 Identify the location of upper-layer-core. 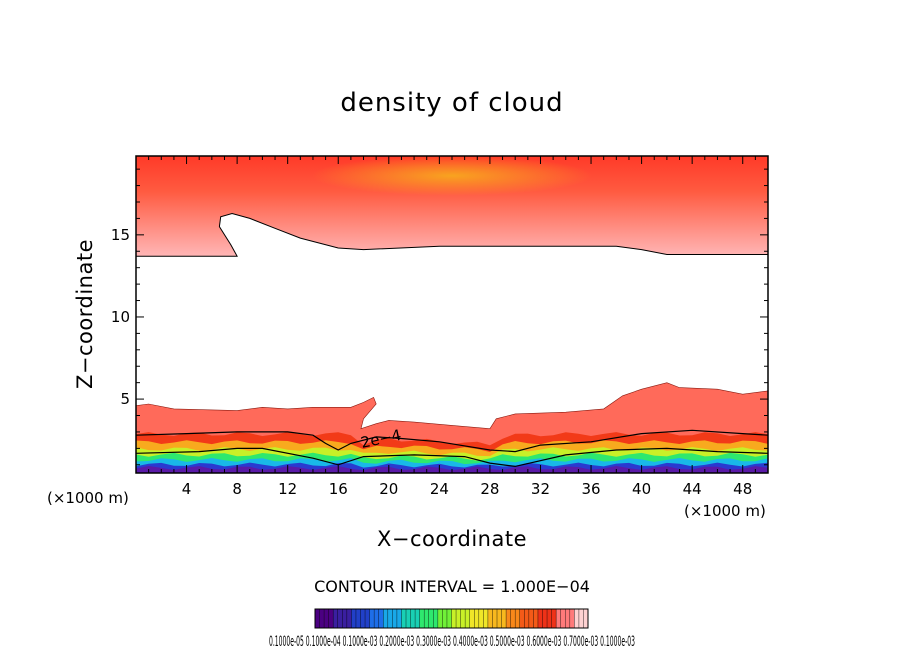
(452, 176).